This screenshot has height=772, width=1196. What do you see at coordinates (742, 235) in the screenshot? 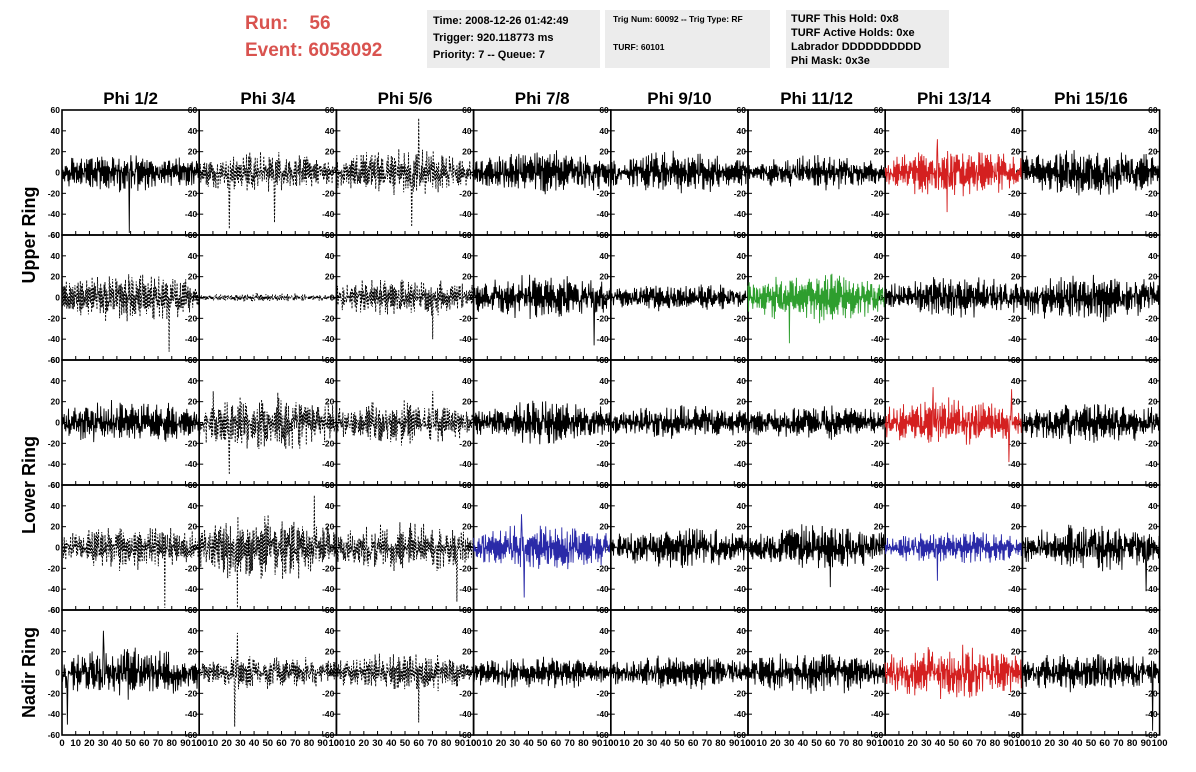
I see `y-tick-label-right-r2-c5-0: 60` at bounding box center [742, 235].